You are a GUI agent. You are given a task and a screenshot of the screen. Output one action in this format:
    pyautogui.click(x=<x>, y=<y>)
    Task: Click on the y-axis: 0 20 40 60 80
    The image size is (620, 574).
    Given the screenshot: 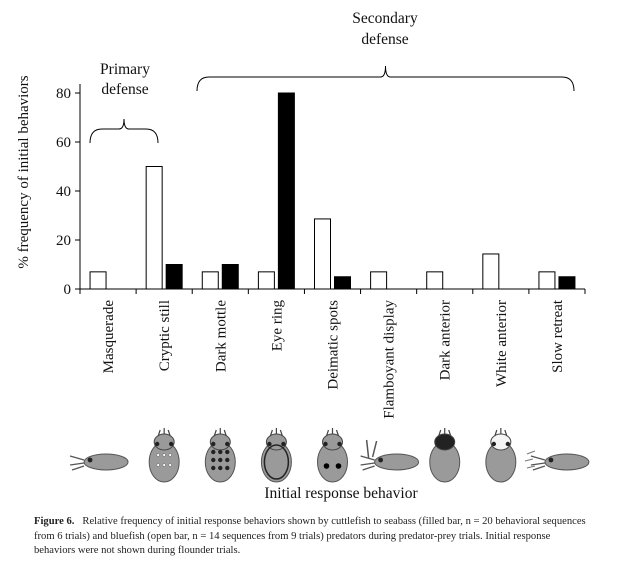 What is the action you would take?
    pyautogui.click(x=68, y=191)
    